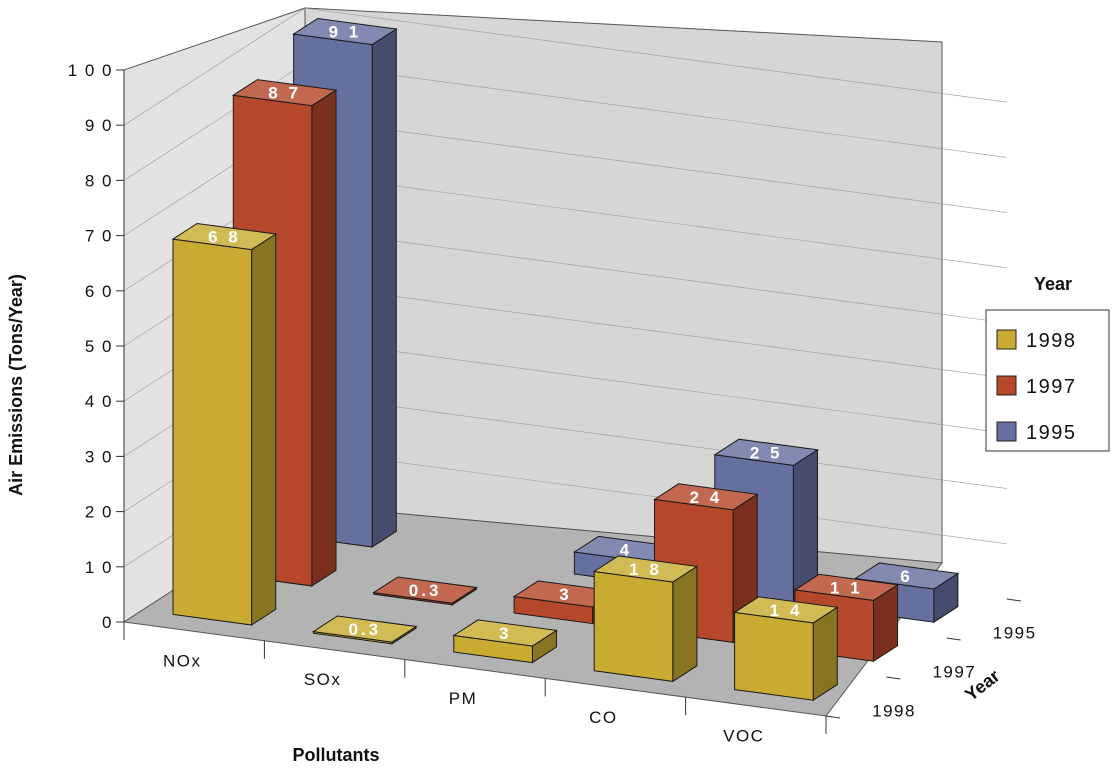 This screenshot has width=1118, height=773. What do you see at coordinates (565, 66) in the screenshot?
I see `gridline` at bounding box center [565, 66].